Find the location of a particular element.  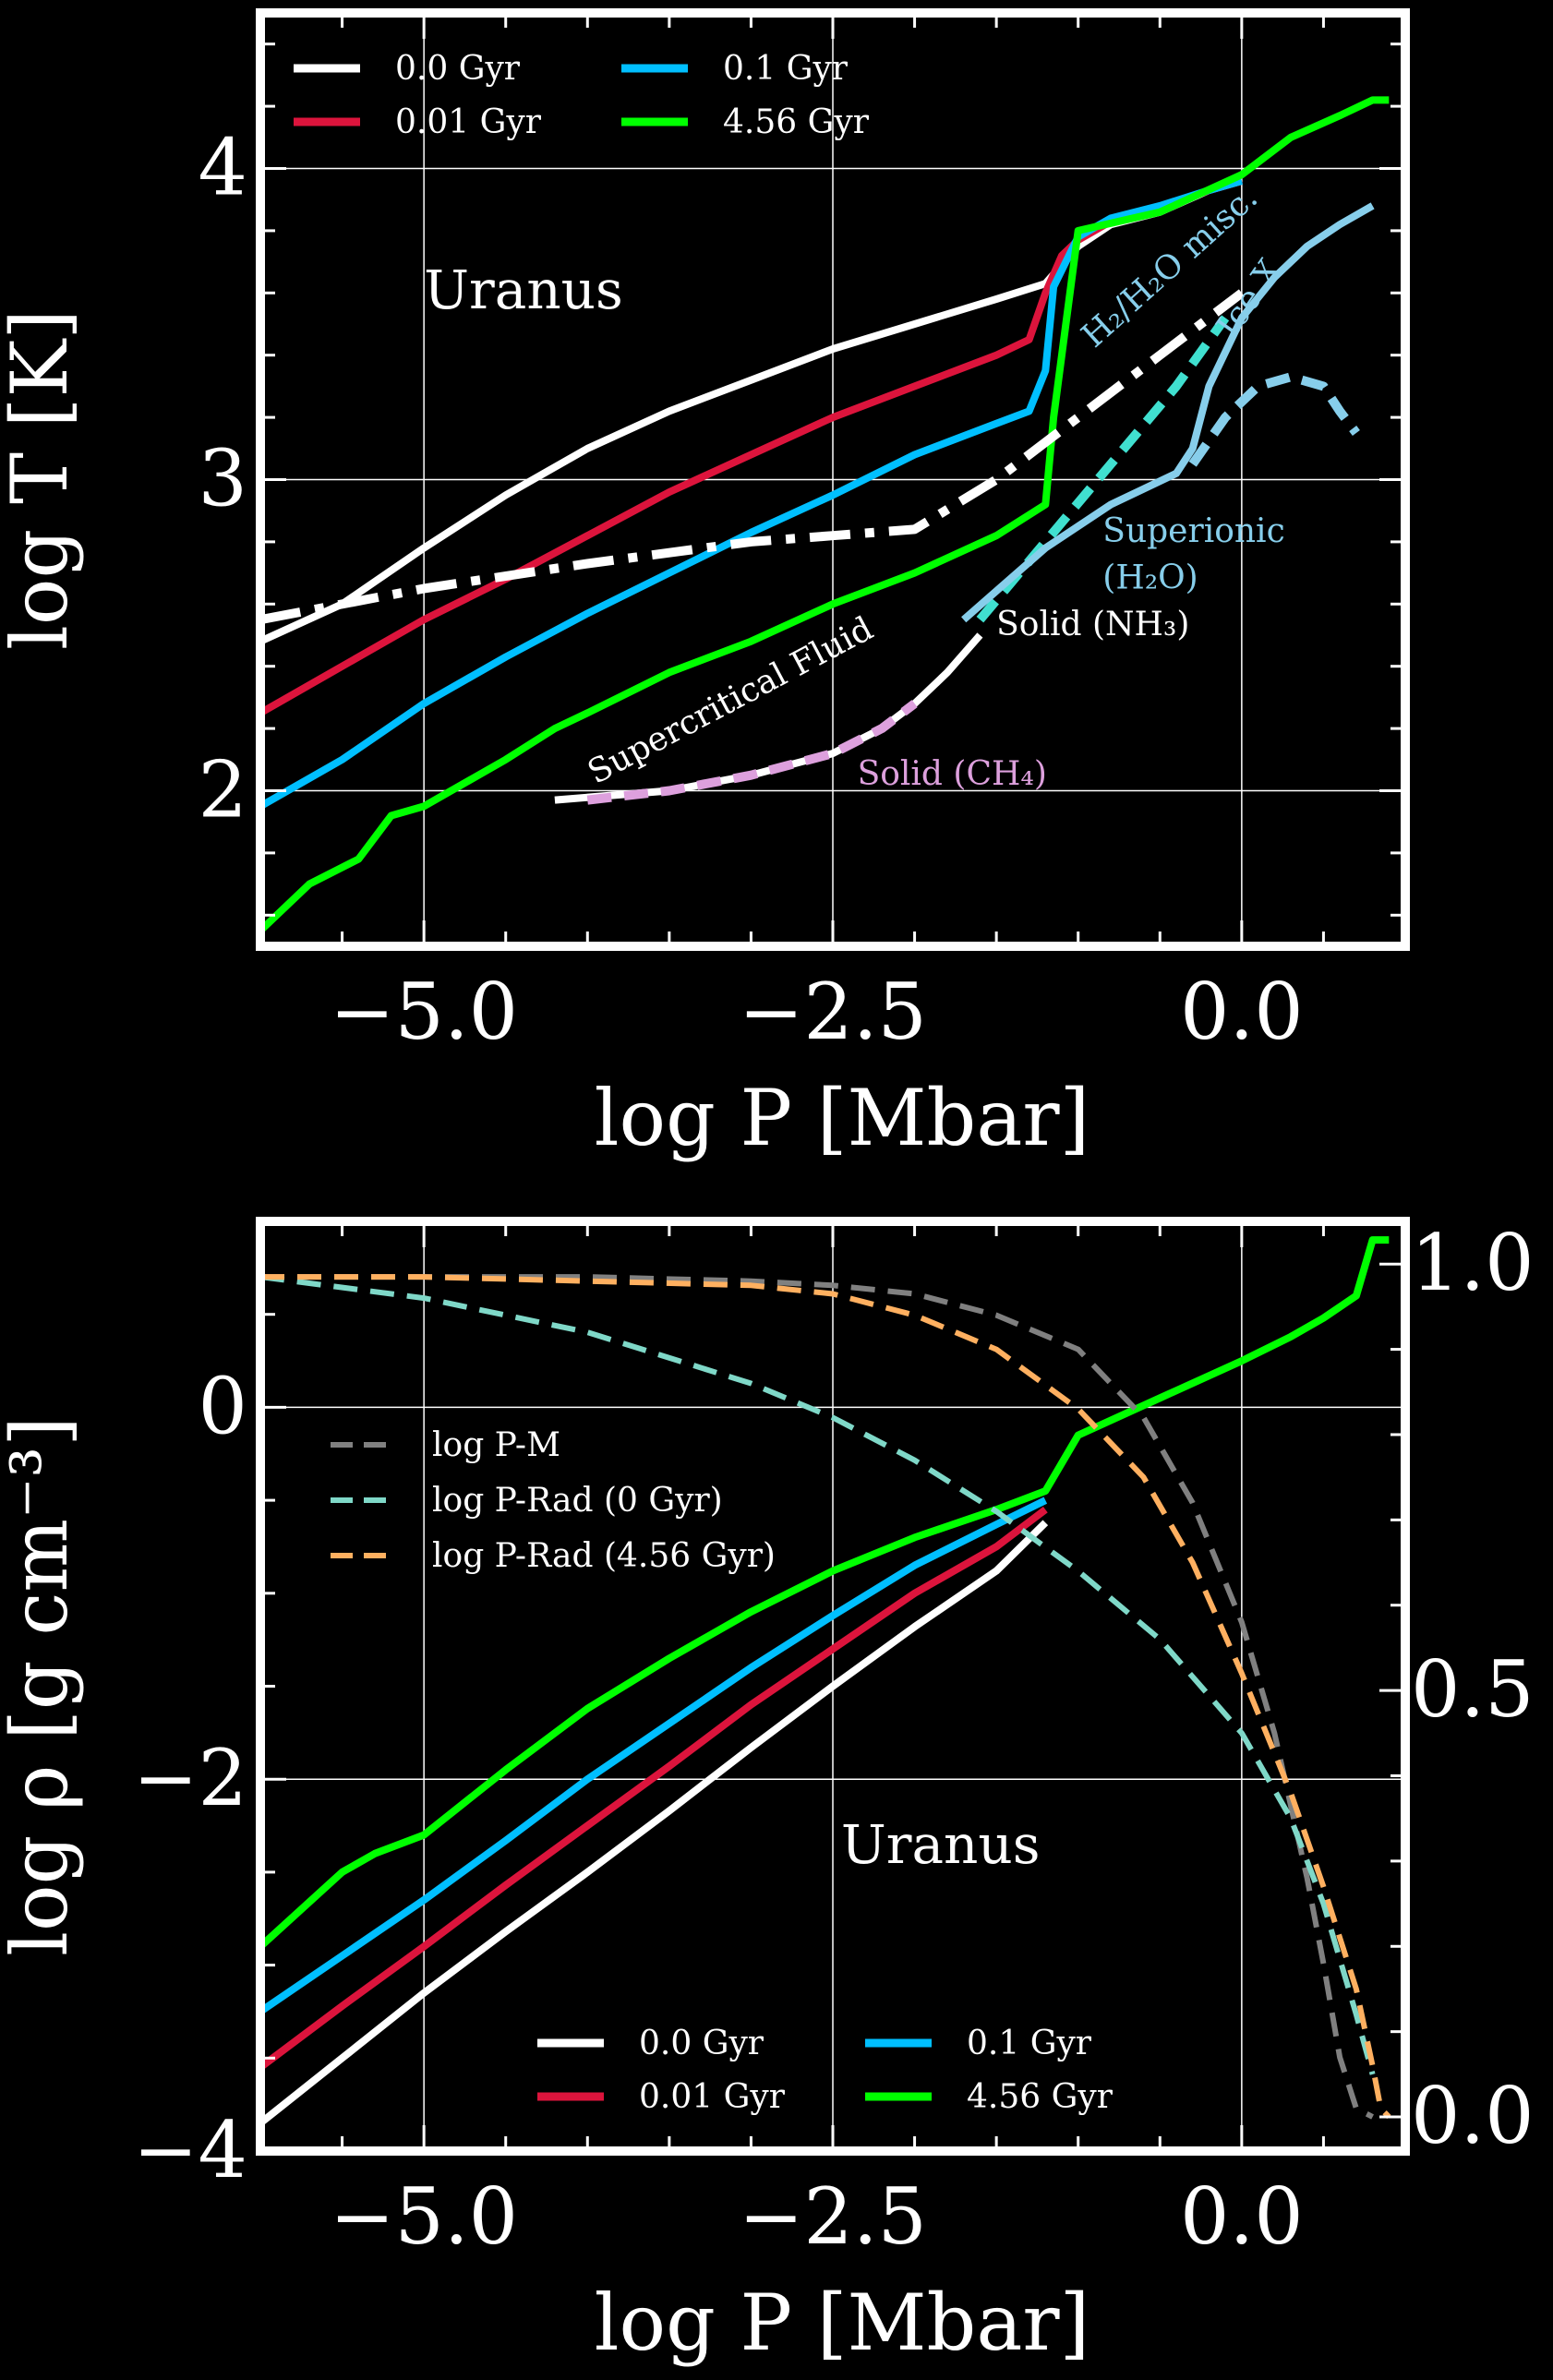

top-legend-label: 0.0 Gyr is located at coordinates (458, 69).